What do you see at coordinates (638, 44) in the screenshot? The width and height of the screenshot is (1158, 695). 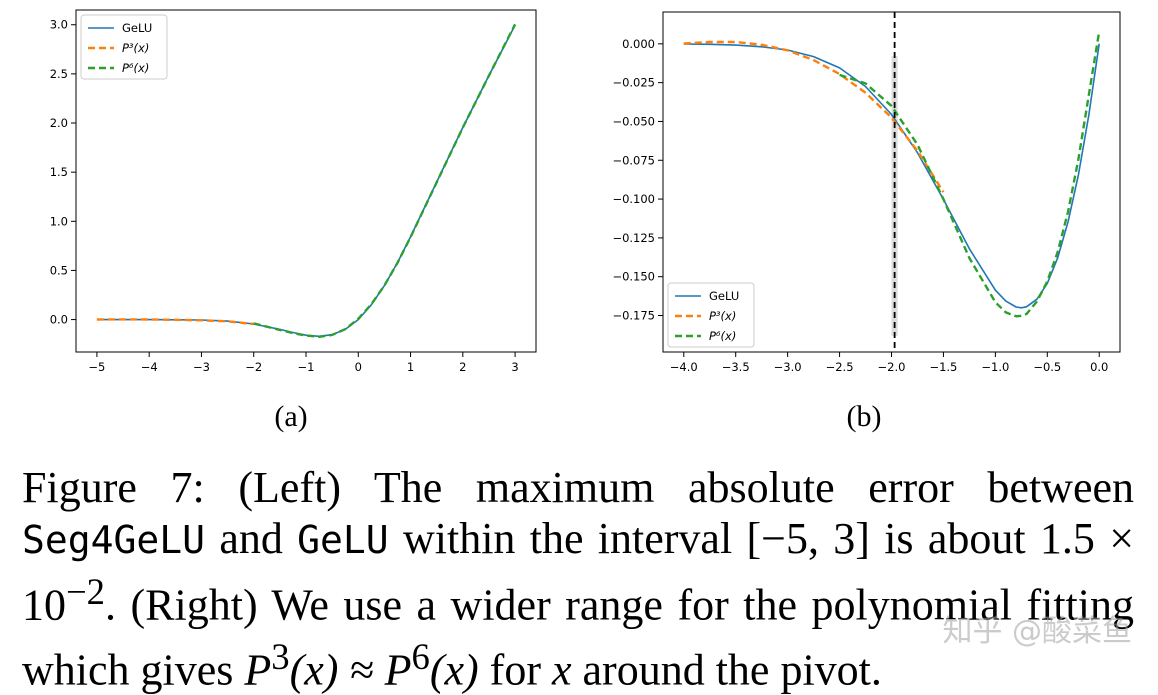 I see `y-tick-label: 0.000` at bounding box center [638, 44].